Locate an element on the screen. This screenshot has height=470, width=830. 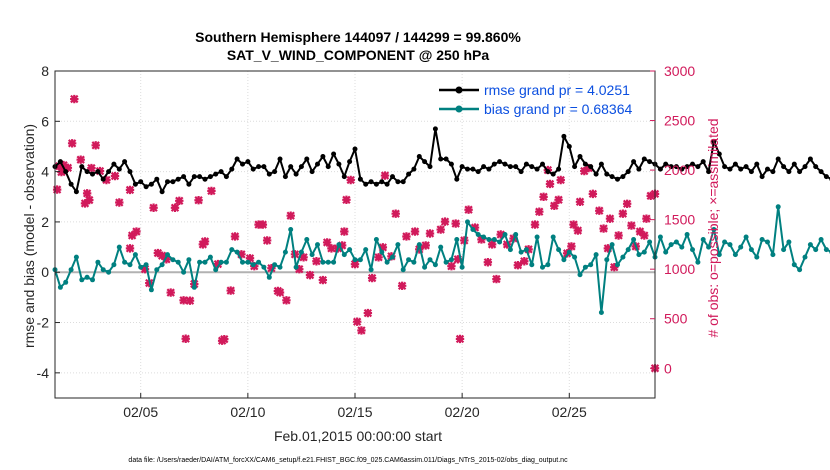
y2-tick-label: 2000 is located at coordinates (679, 170).